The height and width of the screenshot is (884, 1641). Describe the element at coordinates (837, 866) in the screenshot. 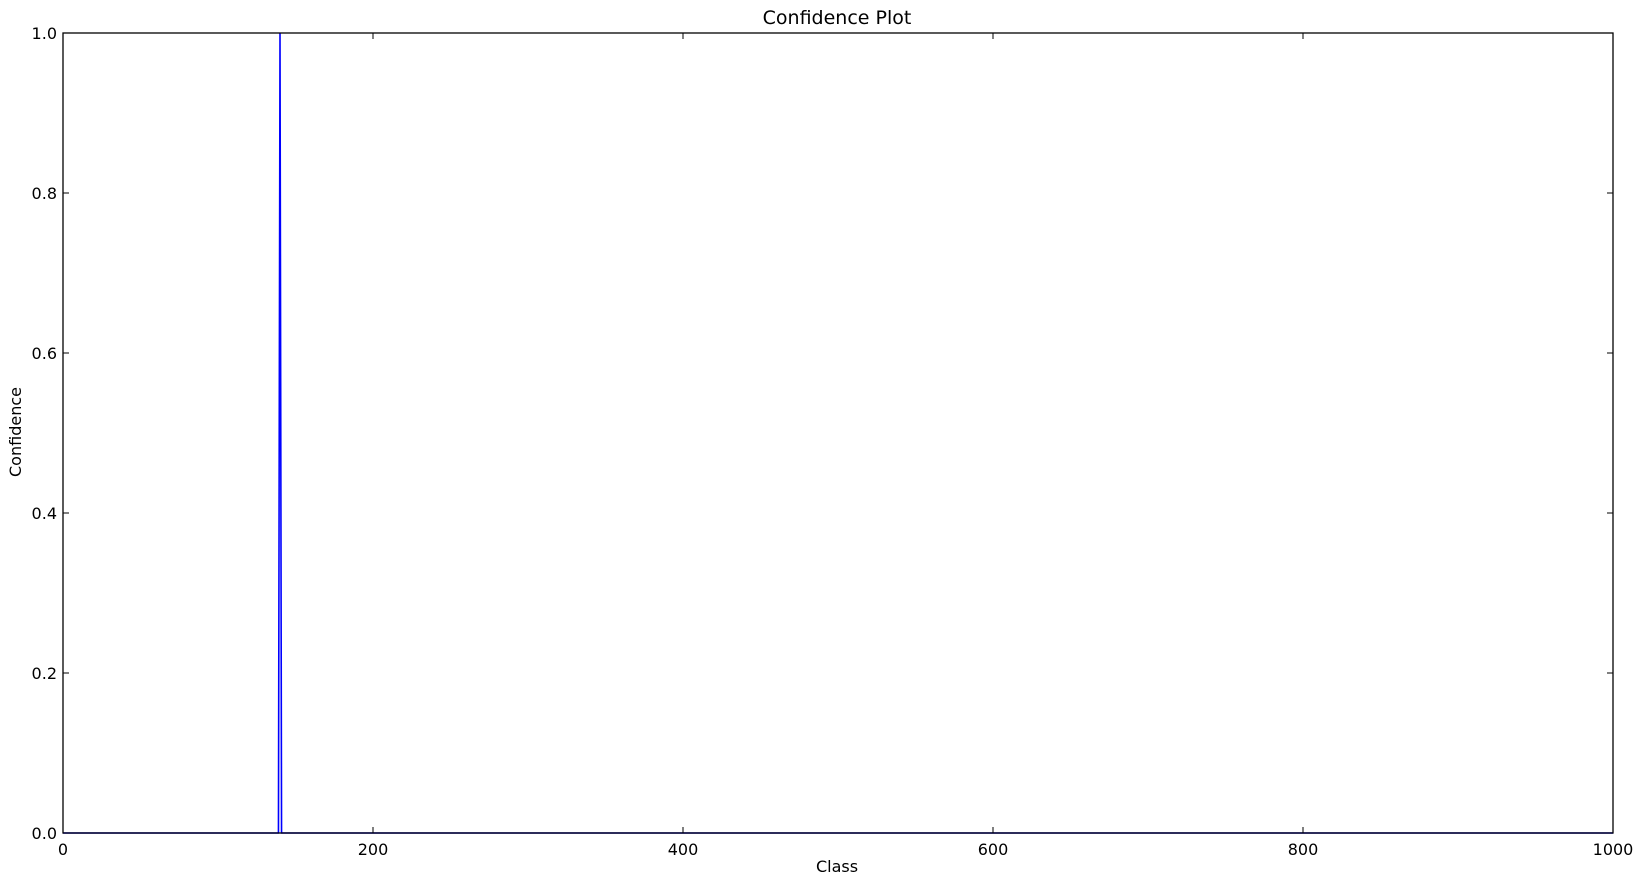

I see `x-axis-label: Class` at that location.